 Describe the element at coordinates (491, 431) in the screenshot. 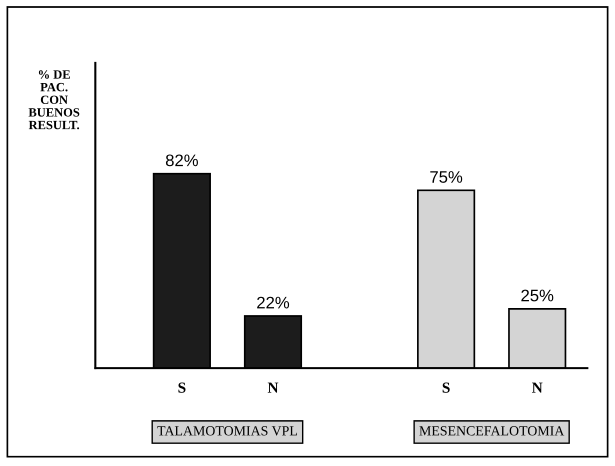

I see `text: MESENCEFALOTOMIA` at that location.